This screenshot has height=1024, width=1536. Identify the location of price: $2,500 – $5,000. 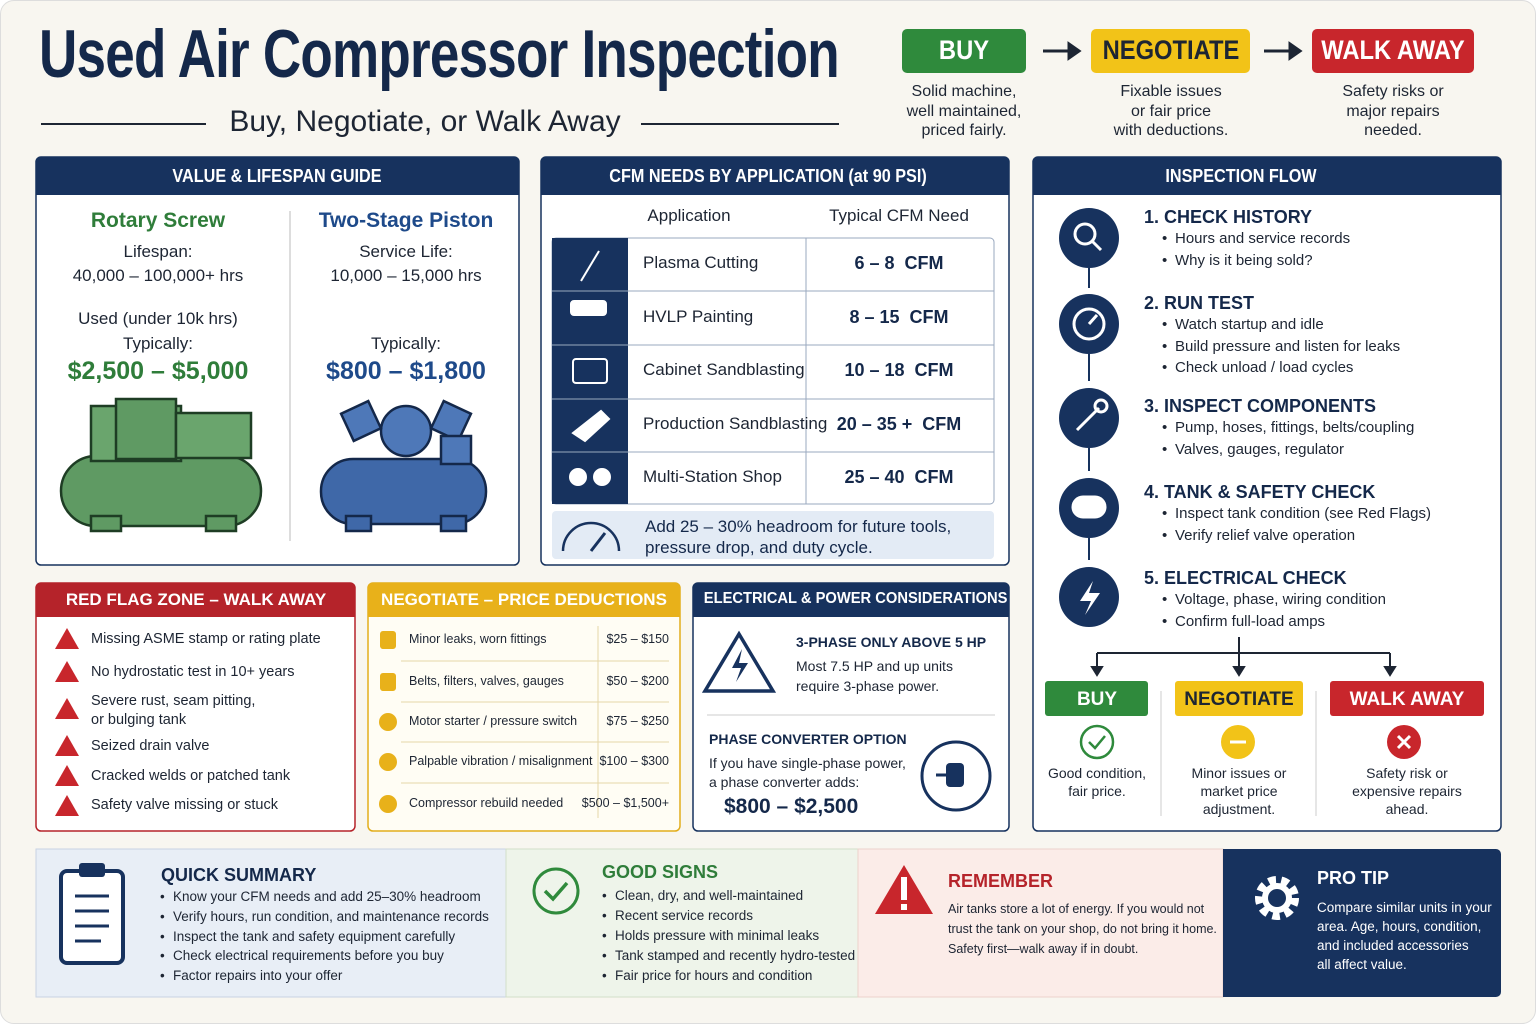
(158, 371).